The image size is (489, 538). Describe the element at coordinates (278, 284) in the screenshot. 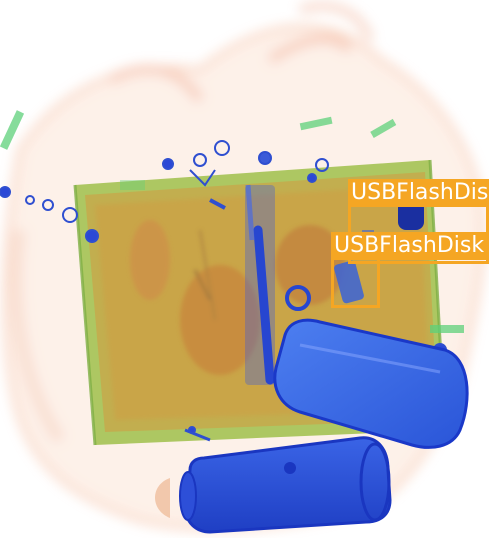

I see `trolley-handle` at that location.